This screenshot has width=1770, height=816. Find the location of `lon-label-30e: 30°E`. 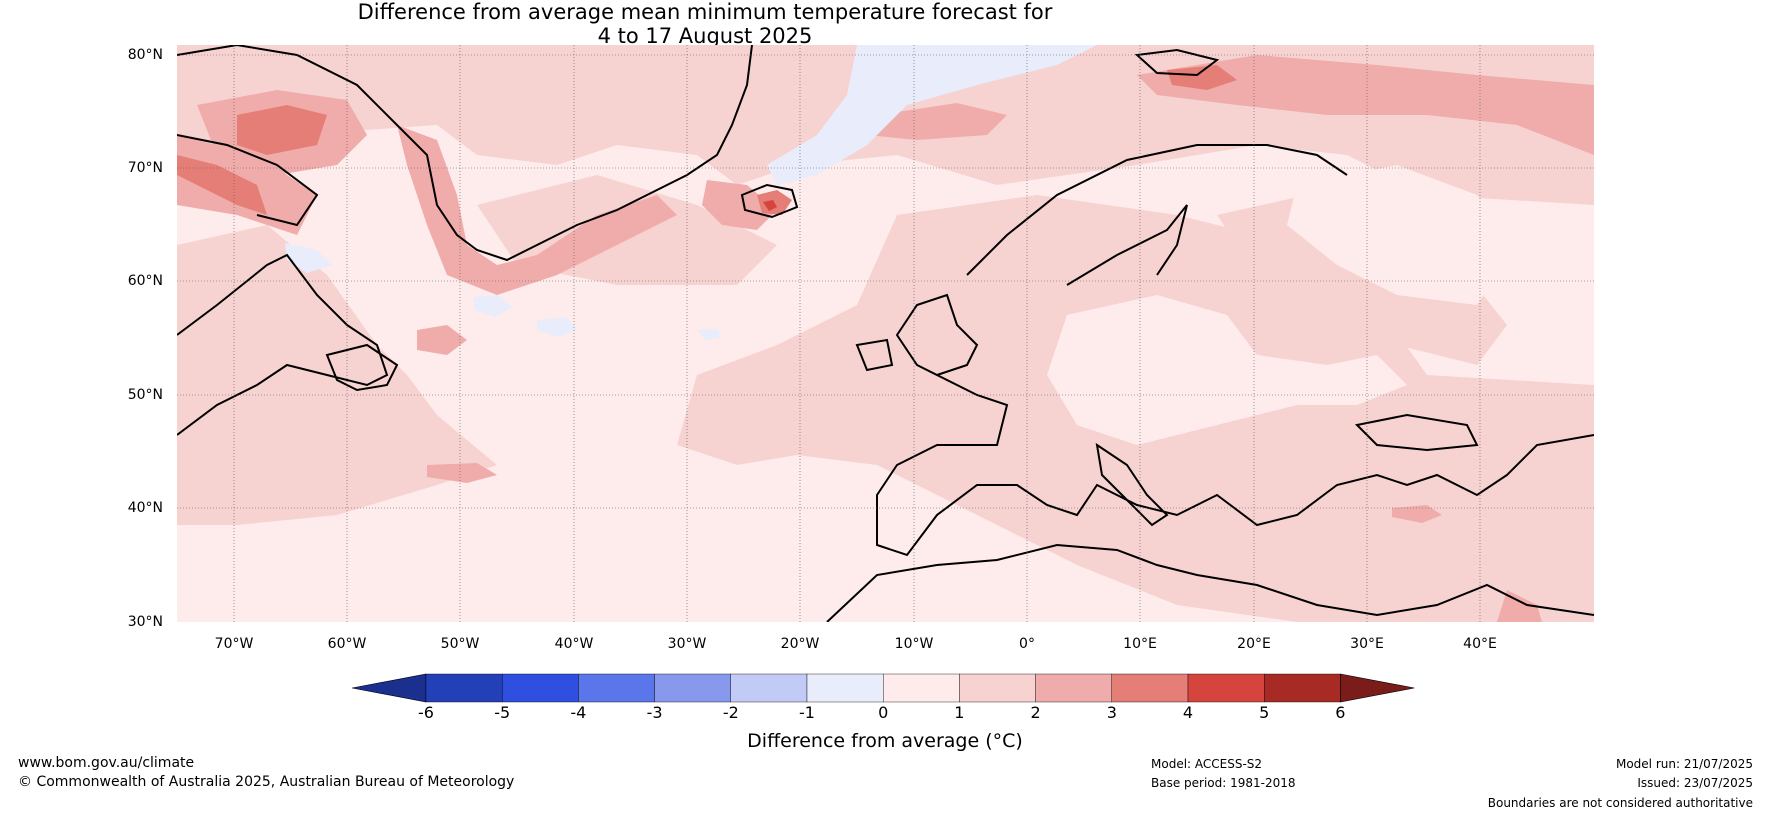

lon-label-30e: 30°E is located at coordinates (1367, 644).